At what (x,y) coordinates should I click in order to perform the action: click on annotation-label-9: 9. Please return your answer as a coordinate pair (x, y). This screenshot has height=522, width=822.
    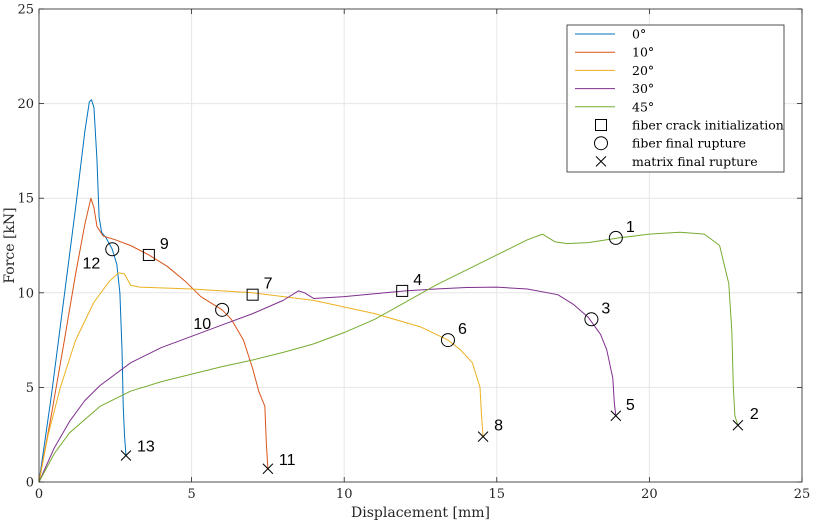
    Looking at the image, I should click on (164, 244).